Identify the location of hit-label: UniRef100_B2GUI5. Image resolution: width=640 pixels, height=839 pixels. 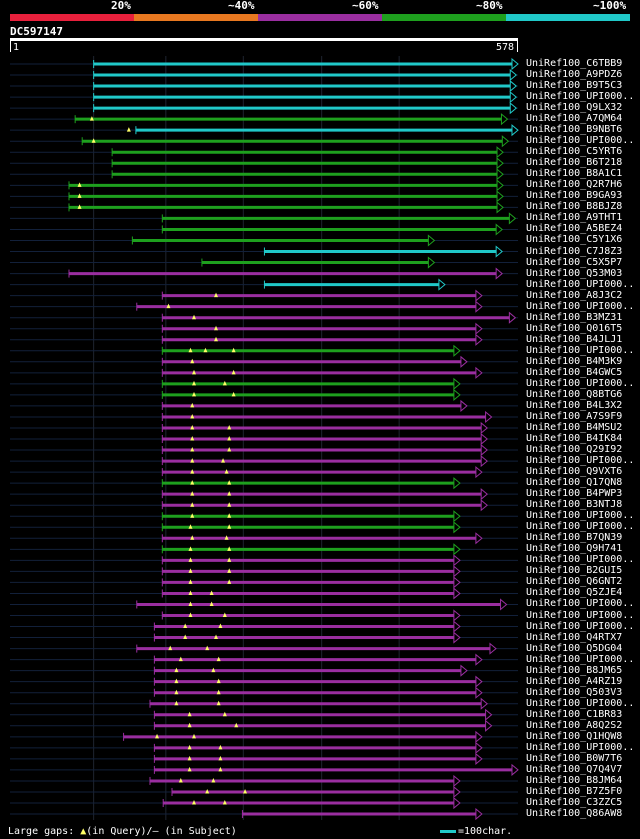
(574, 571).